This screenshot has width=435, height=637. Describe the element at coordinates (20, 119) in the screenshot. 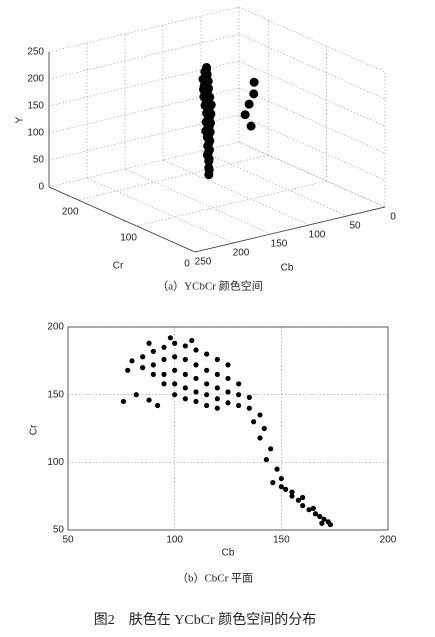

I see `axis-label: Y` at that location.